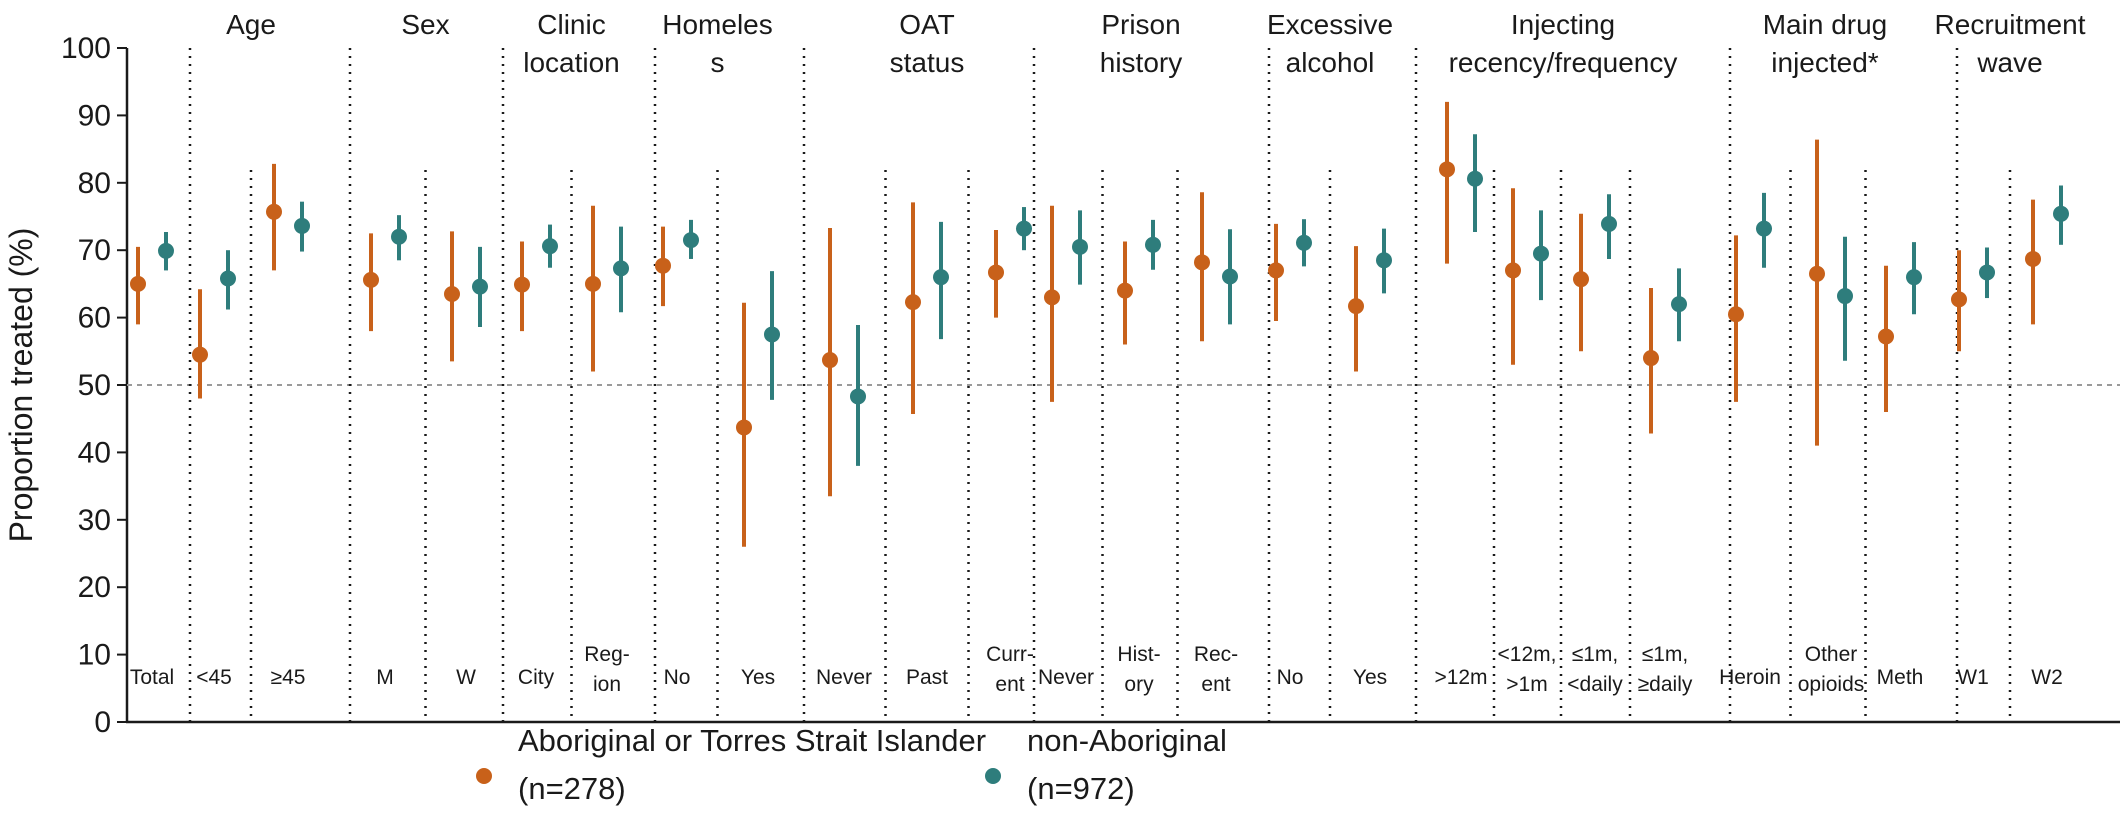 This screenshot has height=820, width=2128. Describe the element at coordinates (927, 677) in the screenshot. I see `category-label: Past` at that location.